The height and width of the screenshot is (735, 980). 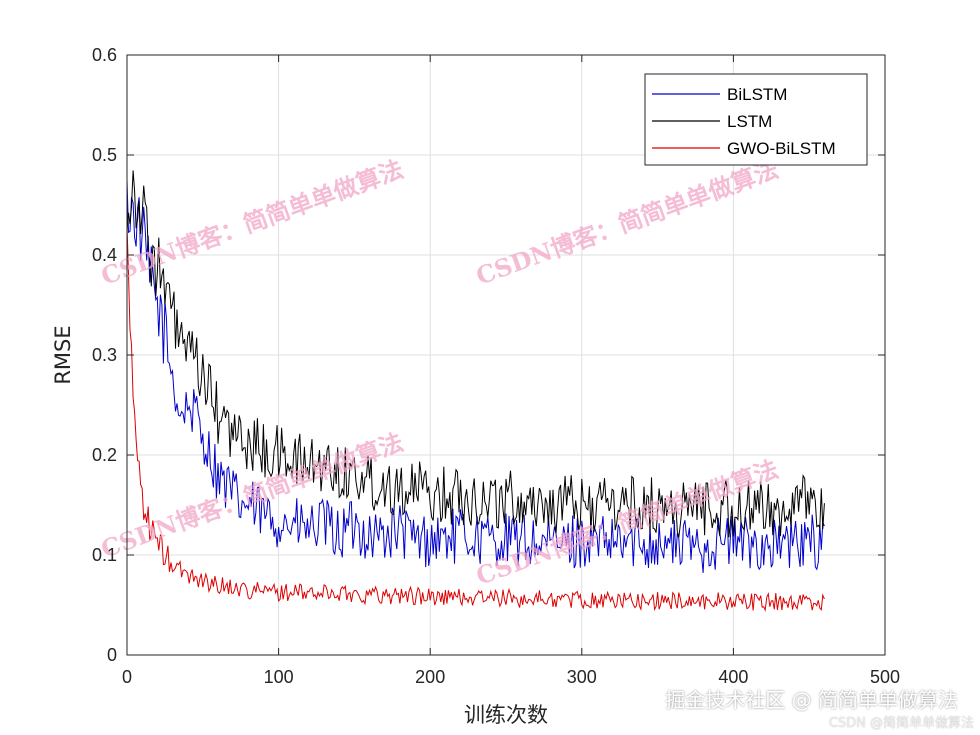 I want to click on x-tick-label: 400, so click(x=733, y=677).